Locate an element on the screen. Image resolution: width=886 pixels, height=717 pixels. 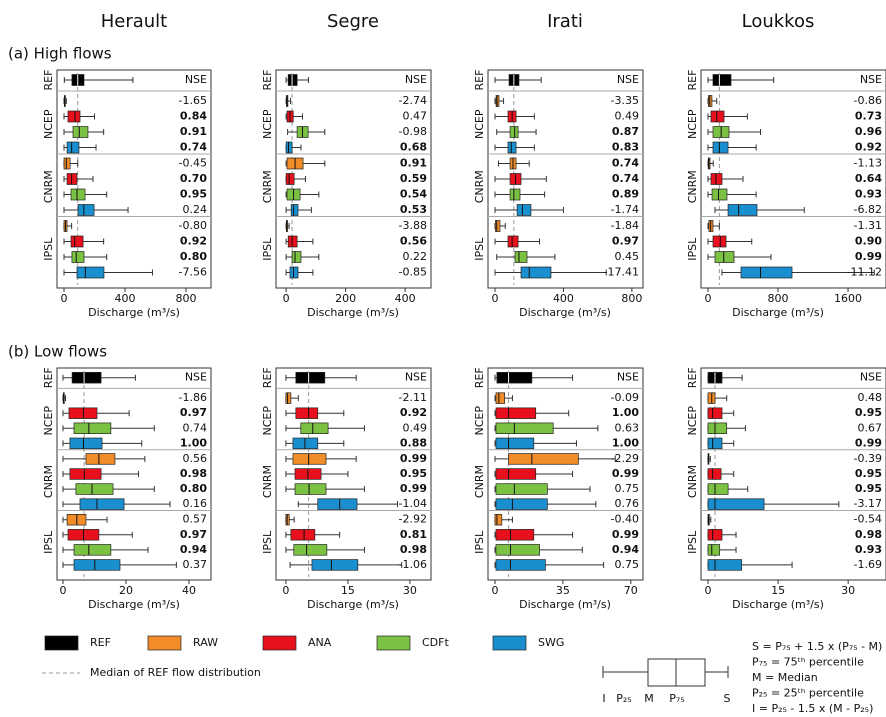
column-title: Herault is located at coordinates (134, 21).